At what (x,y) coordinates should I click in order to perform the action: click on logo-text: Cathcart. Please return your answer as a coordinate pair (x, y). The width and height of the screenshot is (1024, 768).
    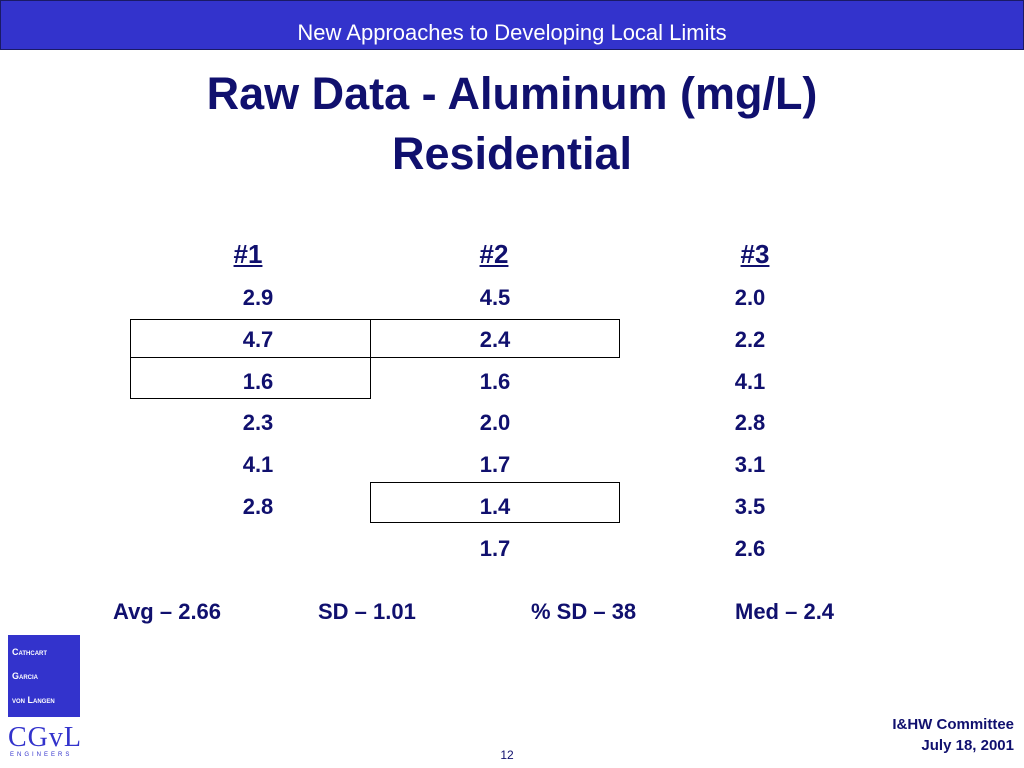
    Looking at the image, I should click on (30, 652).